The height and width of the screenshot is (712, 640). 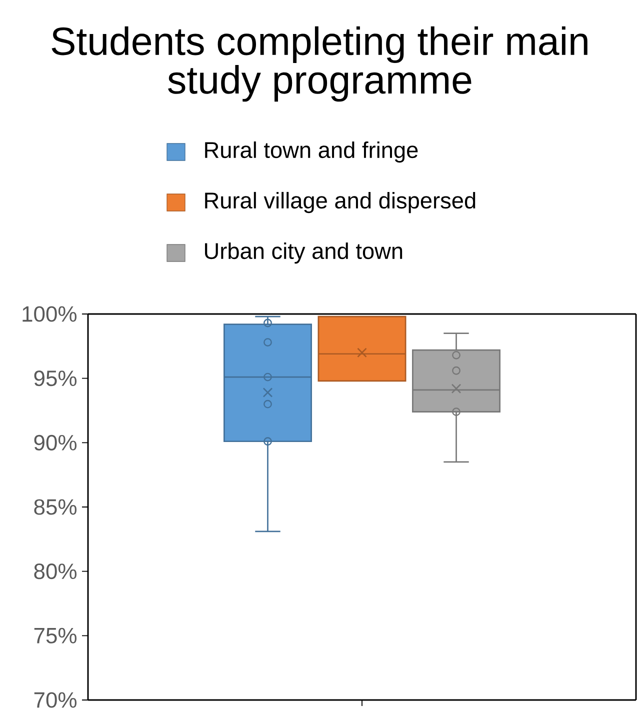 What do you see at coordinates (320, 64) in the screenshot?
I see `chart-title: Students completing their main study programme` at bounding box center [320, 64].